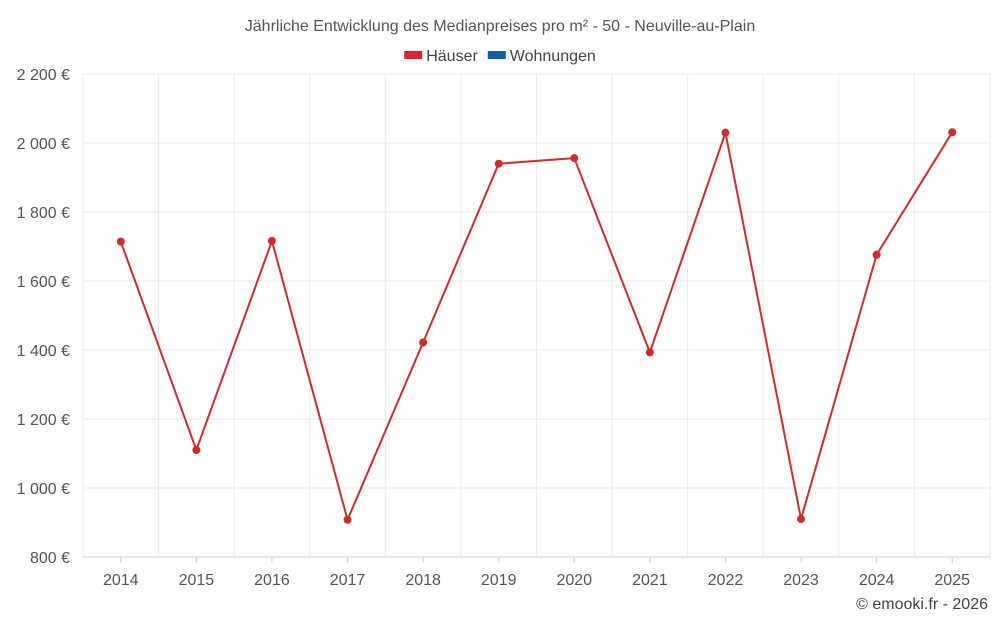 The image size is (1000, 630). I want to click on y-tick-label: 2 200 €, so click(43, 75).